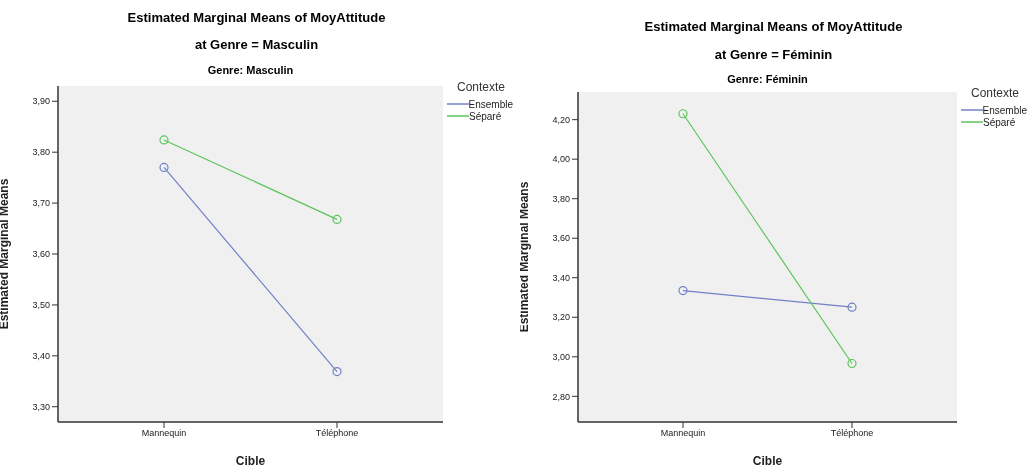 This screenshot has width=1027, height=467. What do you see at coordinates (561, 396) in the screenshot?
I see `y-tick-label: 2,80` at bounding box center [561, 396].